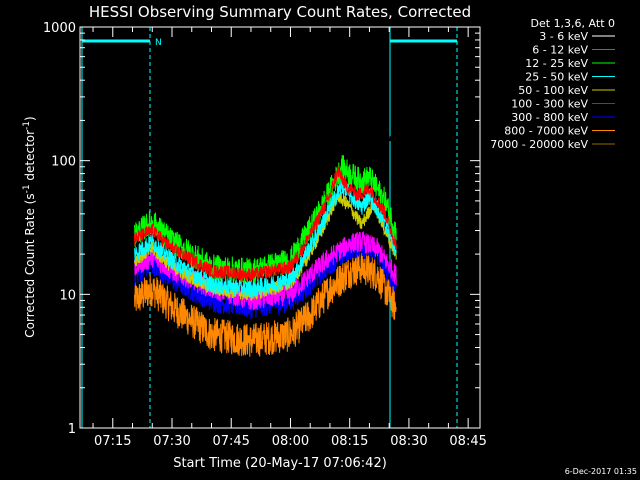 Image resolution: width=640 pixels, height=480 pixels. Describe the element at coordinates (467, 441) in the screenshot. I see `x-tick-label: 08:45` at that location.